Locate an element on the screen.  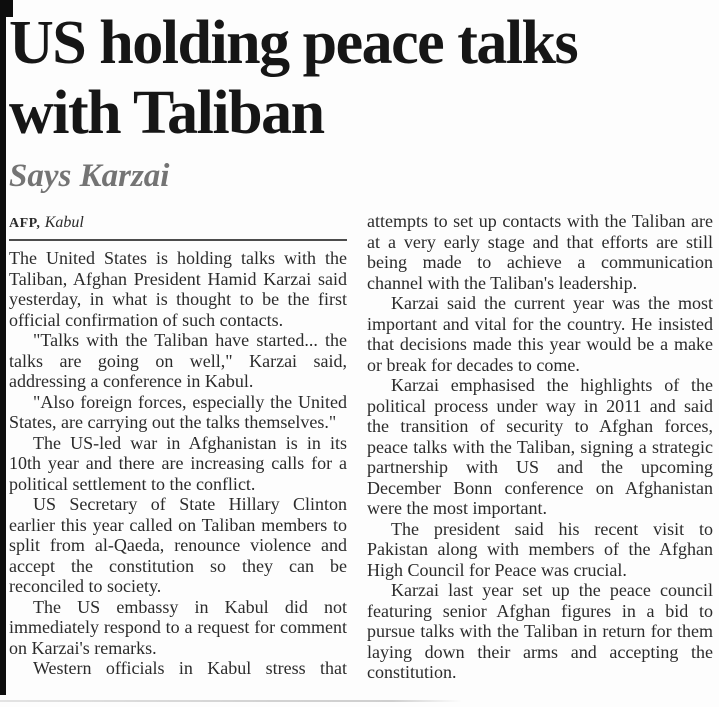
subheadline: Says Karzai is located at coordinates (89, 176).